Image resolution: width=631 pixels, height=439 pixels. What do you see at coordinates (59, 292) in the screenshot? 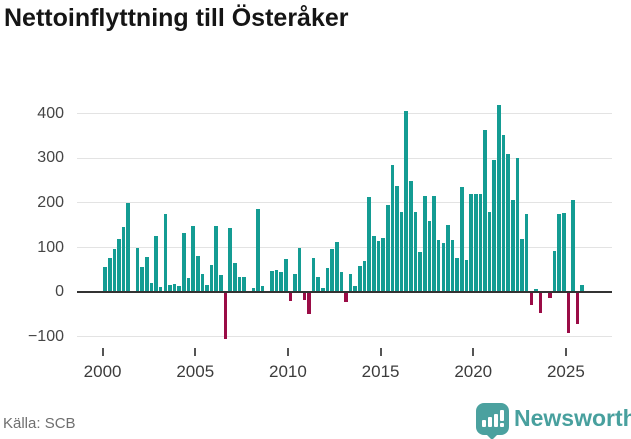
I see `y-axis-tick-label: 0` at bounding box center [59, 292].